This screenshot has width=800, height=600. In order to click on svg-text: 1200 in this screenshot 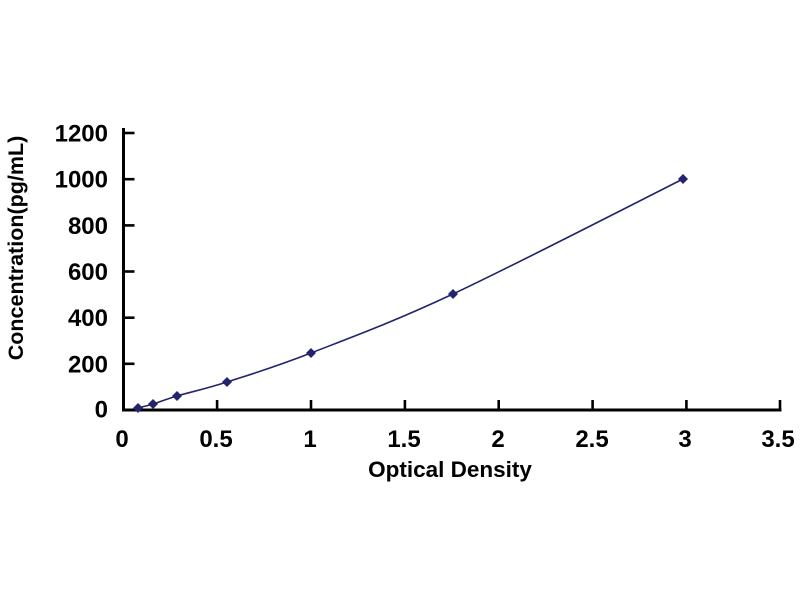, I will do `click(81, 134)`.